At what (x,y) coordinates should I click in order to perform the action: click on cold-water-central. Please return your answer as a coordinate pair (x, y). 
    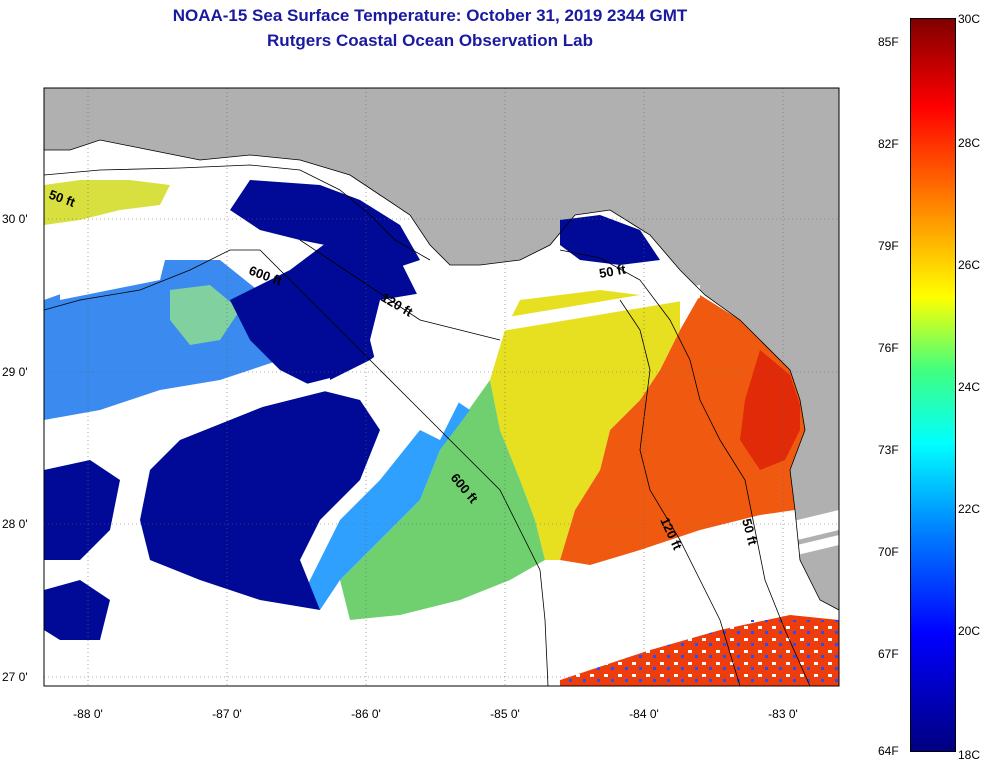
    Looking at the image, I should click on (280, 425).